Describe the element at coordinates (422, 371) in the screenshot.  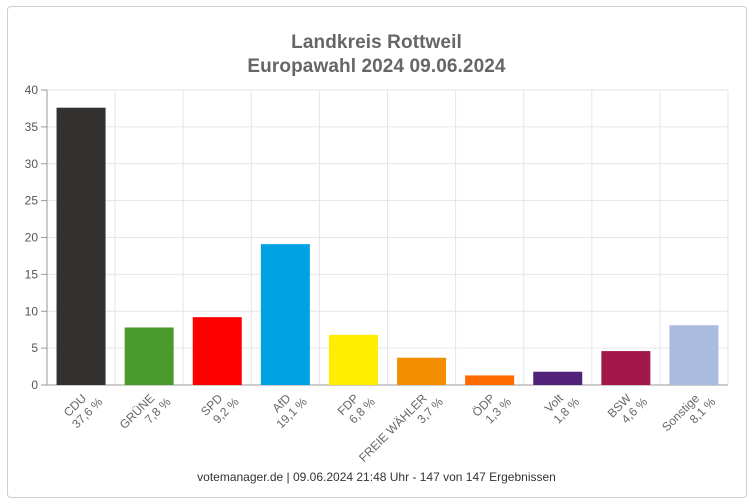
I see `bar-freie-wähler` at that location.